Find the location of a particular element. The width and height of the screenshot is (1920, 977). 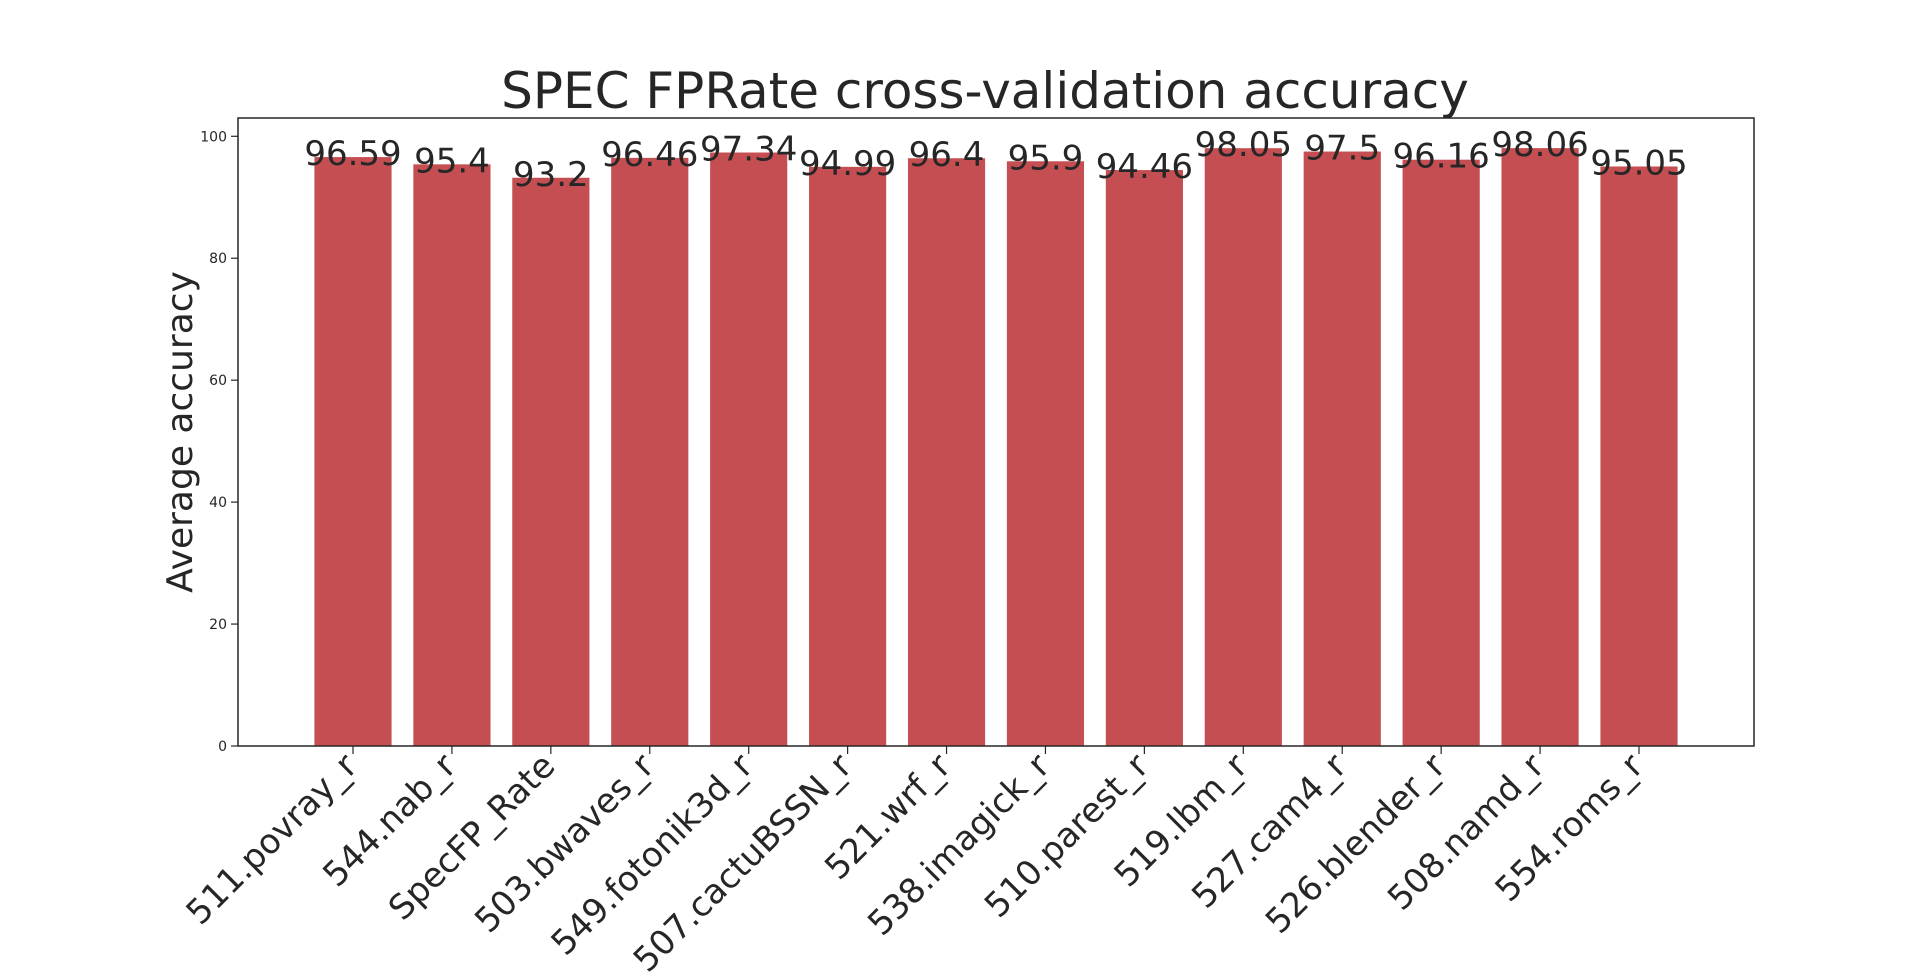

chart-title: SPEC FPRate cross-validation accuracy is located at coordinates (985, 91).